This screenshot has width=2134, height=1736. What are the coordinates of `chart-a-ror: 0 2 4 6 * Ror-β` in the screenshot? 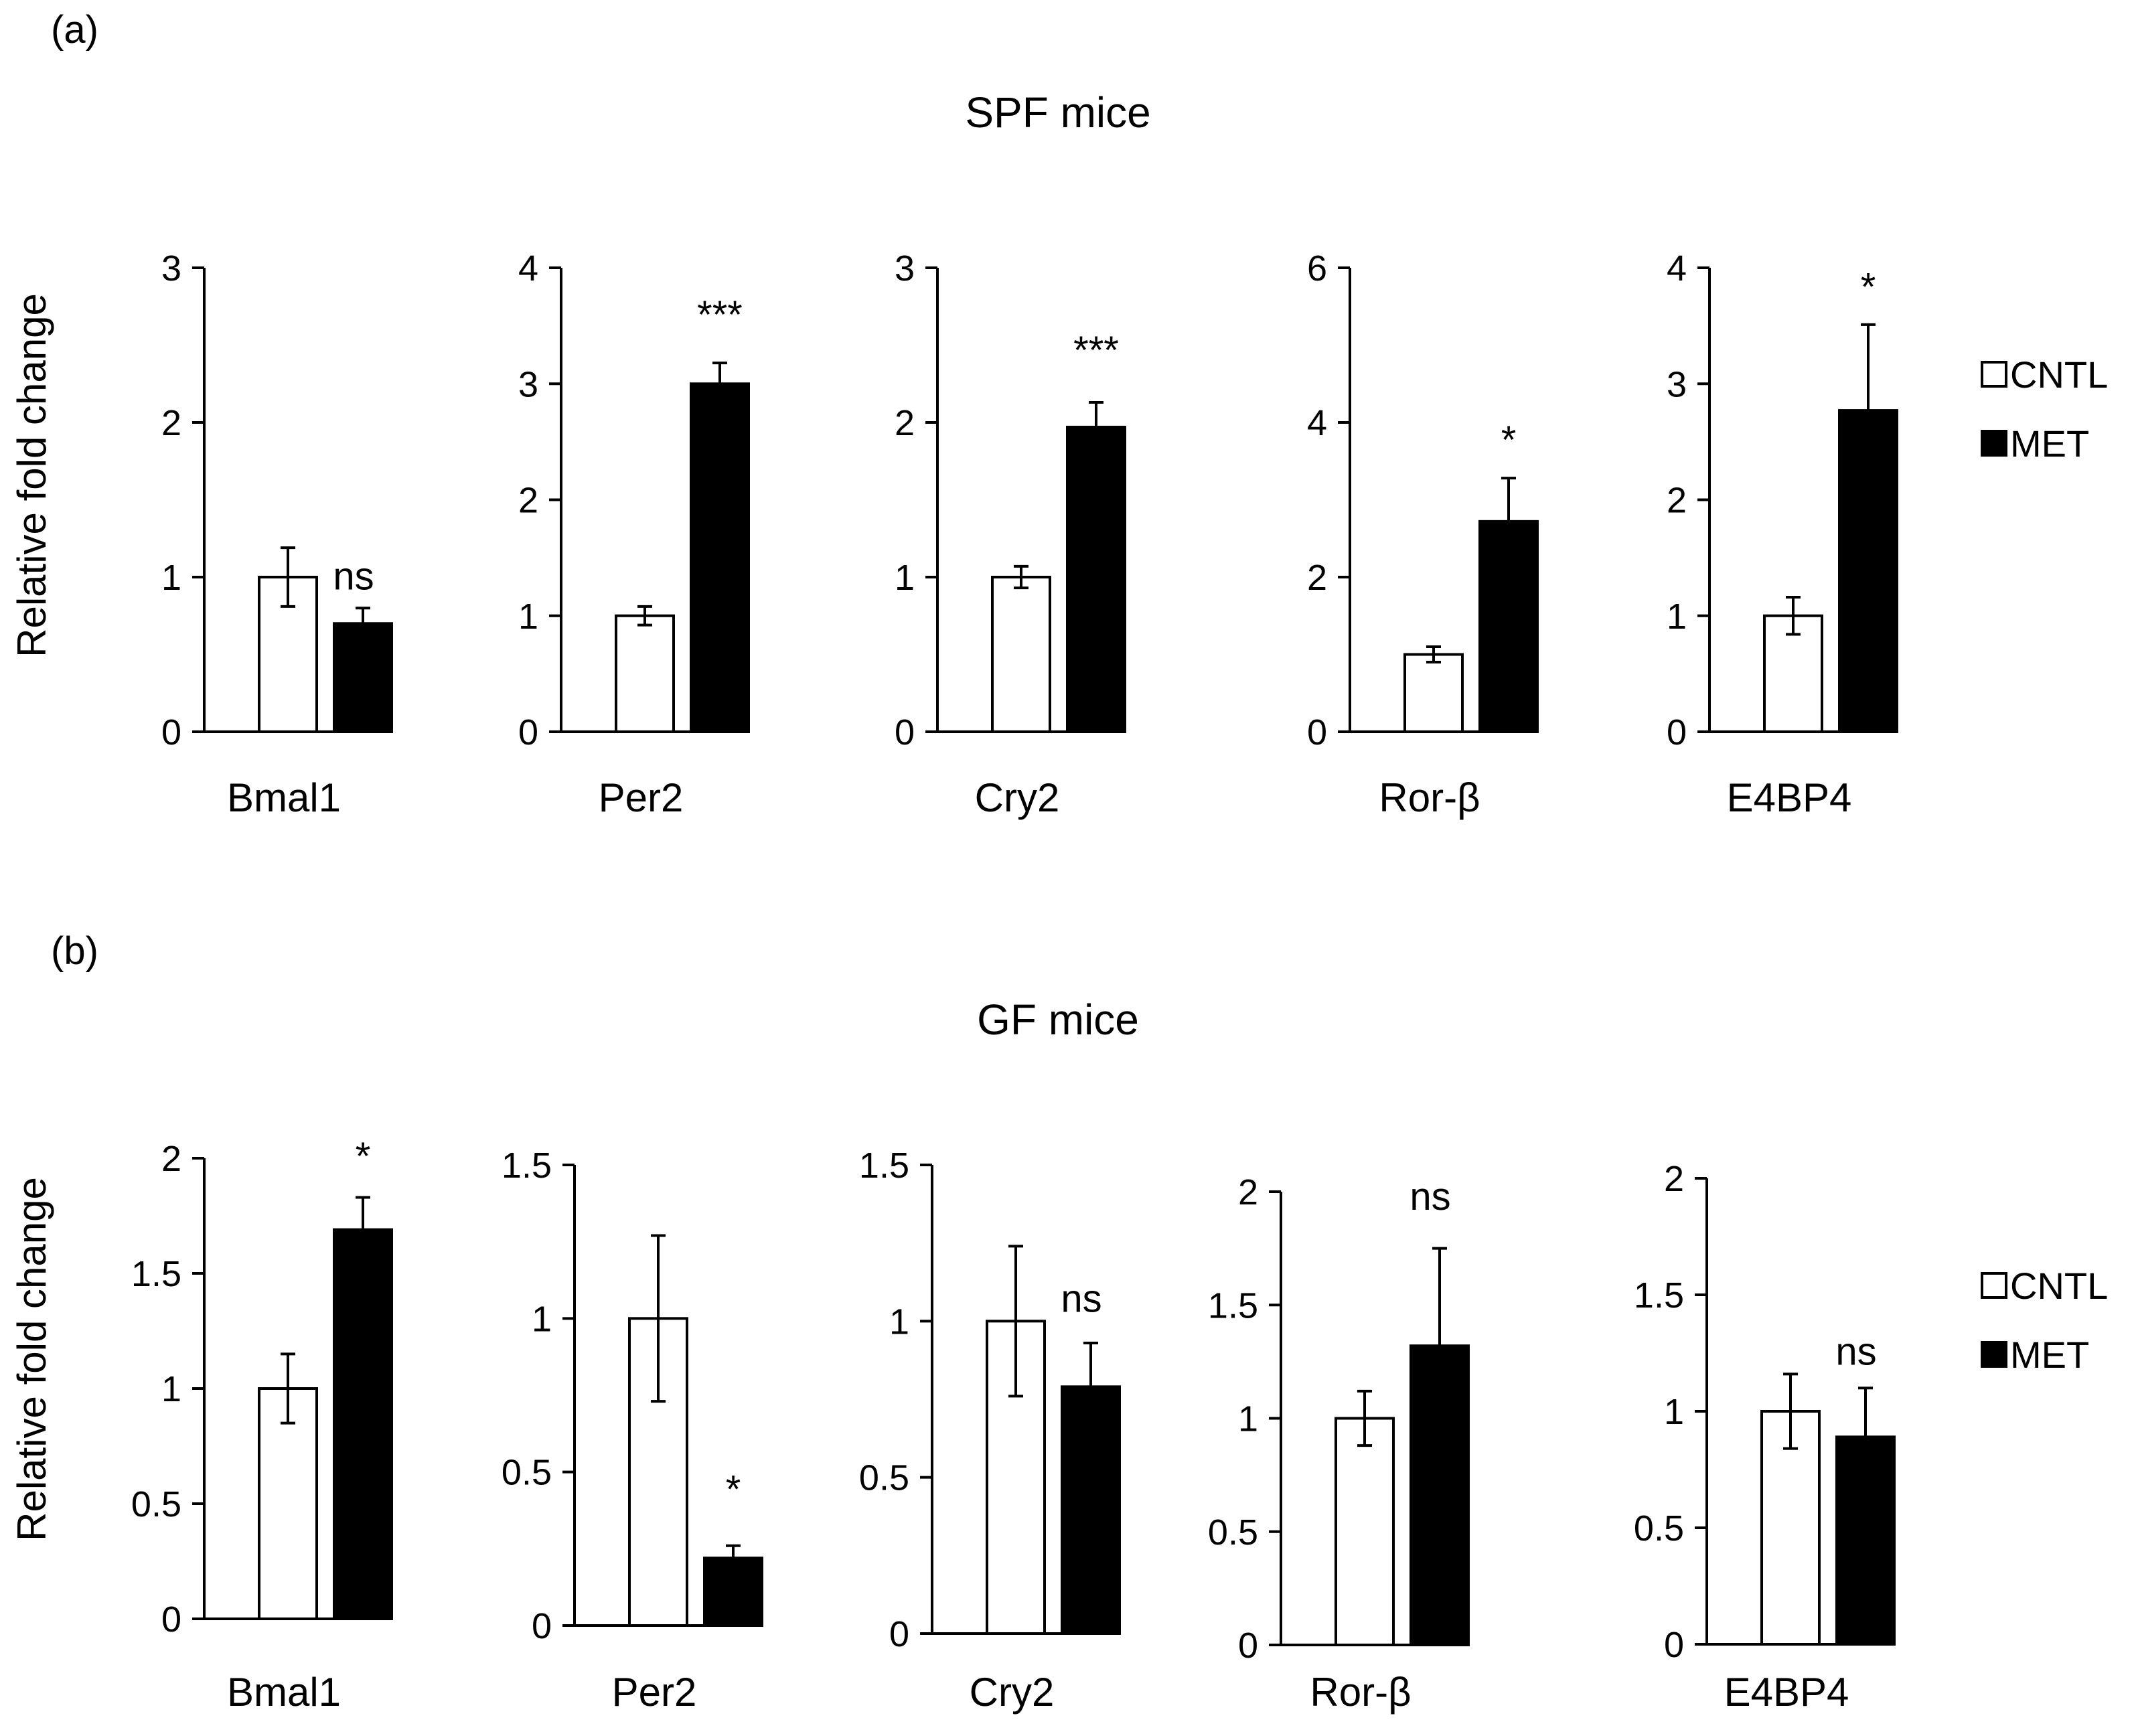 It's located at (1423, 534).